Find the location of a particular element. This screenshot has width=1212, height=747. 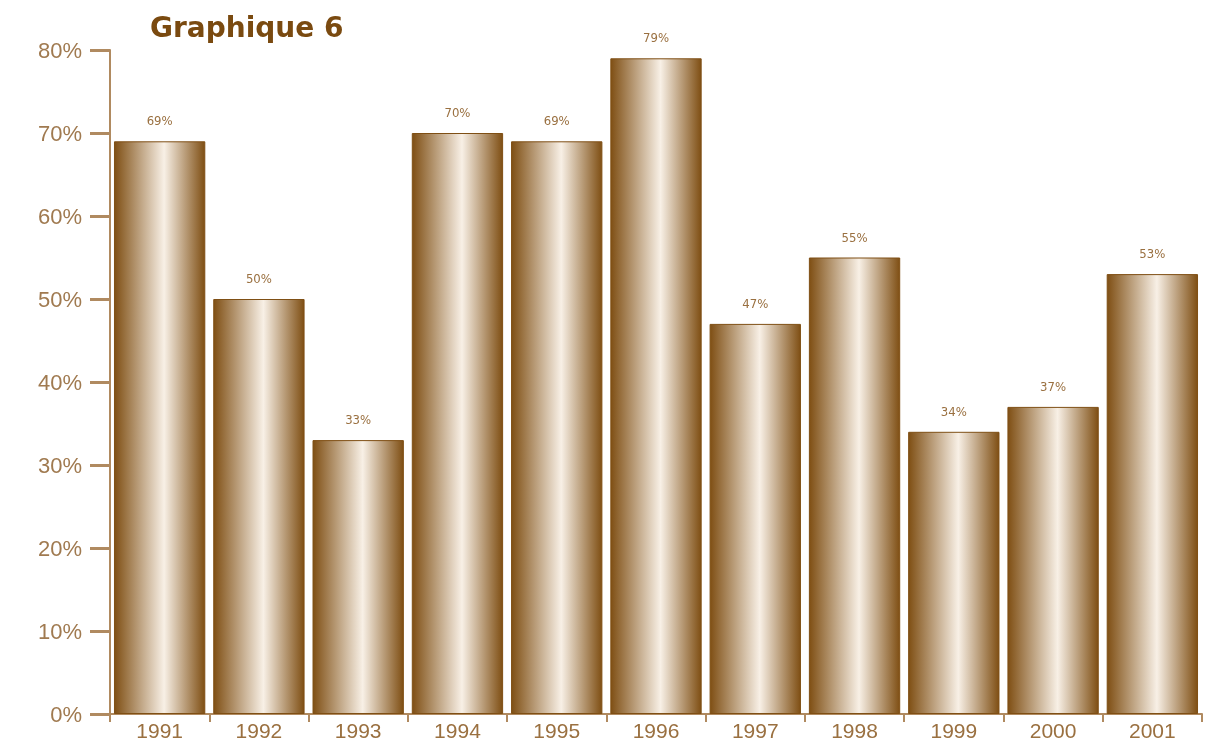

data-label: 55% is located at coordinates (854, 237).